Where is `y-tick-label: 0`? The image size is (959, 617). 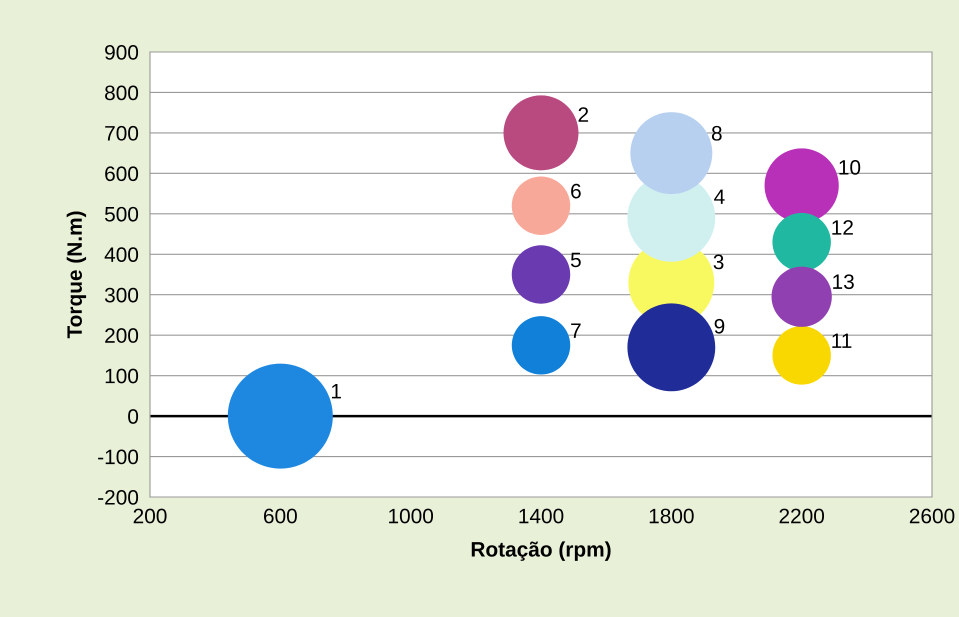
y-tick-label: 0 is located at coordinates (133, 416).